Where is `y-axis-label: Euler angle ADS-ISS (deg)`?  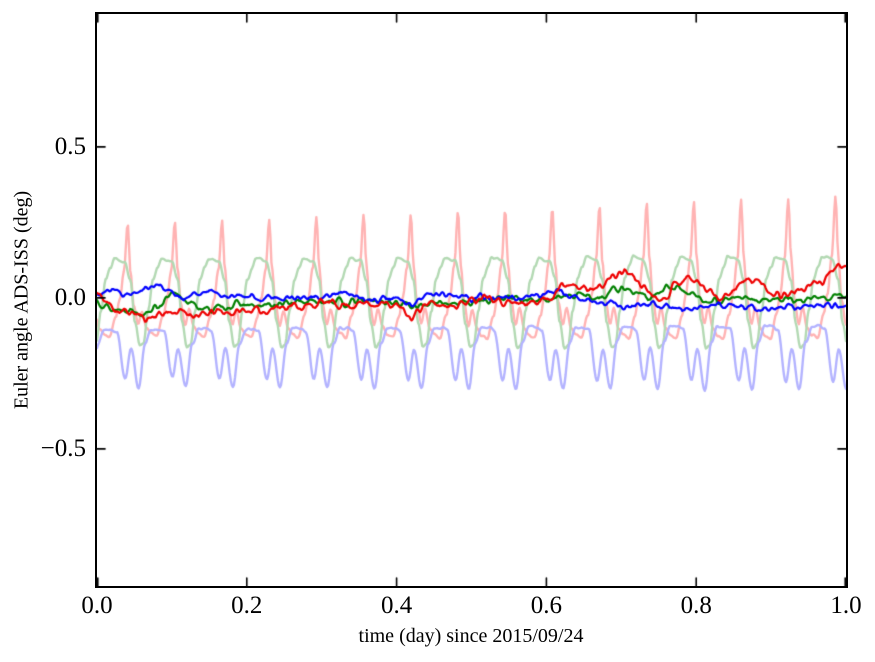
y-axis-label: Euler angle ADS-ISS (deg) is located at coordinates (21, 300).